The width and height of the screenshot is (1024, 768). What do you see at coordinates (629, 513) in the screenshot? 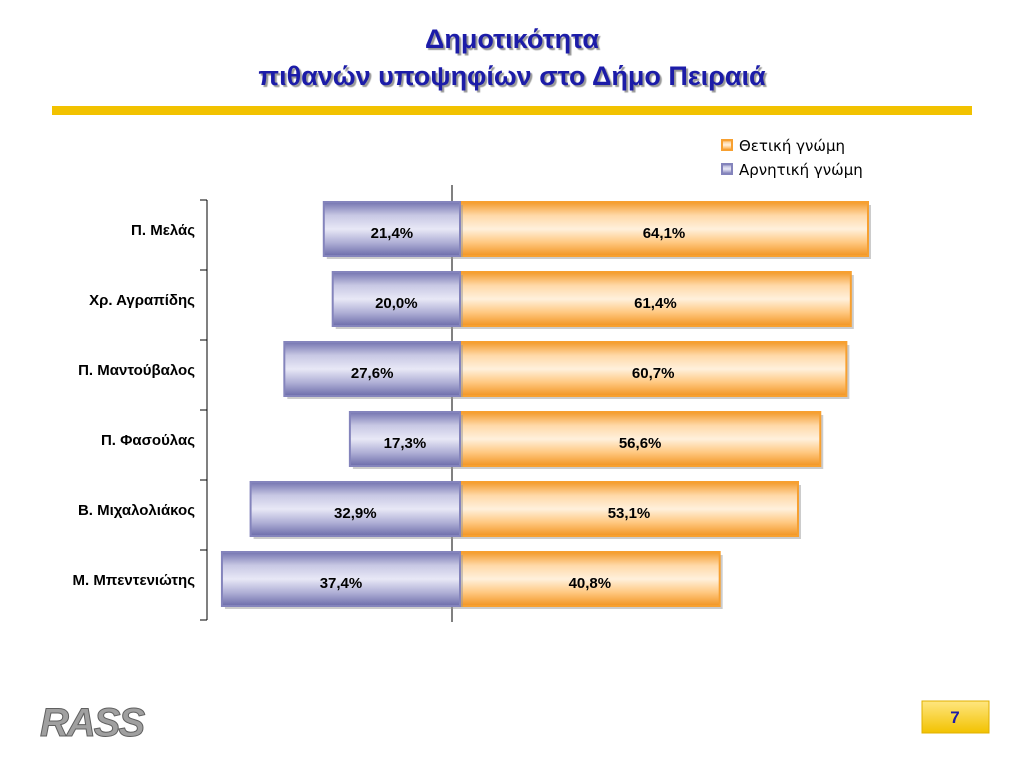
I see `value-label: 53,1%` at bounding box center [629, 513].